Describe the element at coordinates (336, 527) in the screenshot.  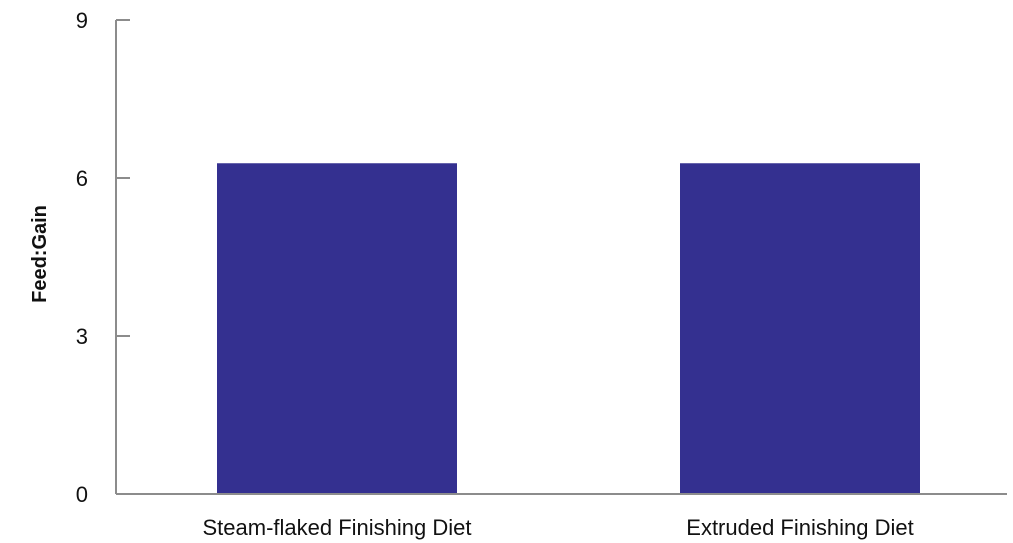
I see `x-category-label: Steam-flaked Finishing Diet` at that location.